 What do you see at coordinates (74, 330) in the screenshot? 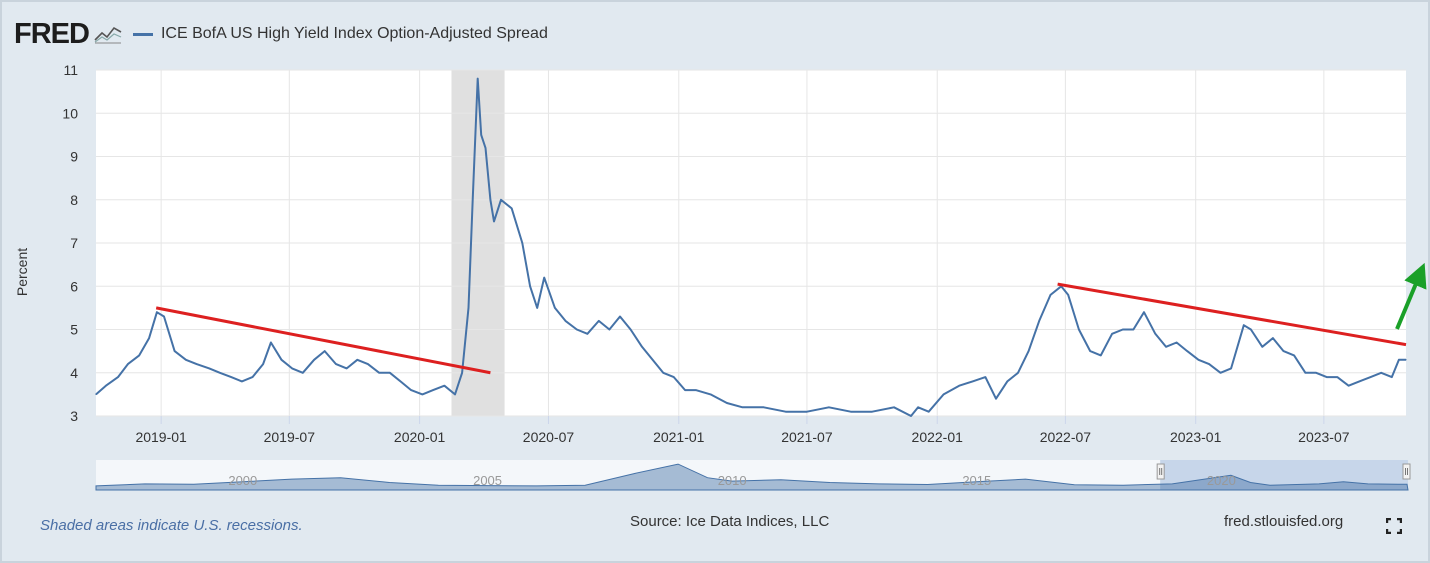
I see `y-tick-label: 5` at bounding box center [74, 330].